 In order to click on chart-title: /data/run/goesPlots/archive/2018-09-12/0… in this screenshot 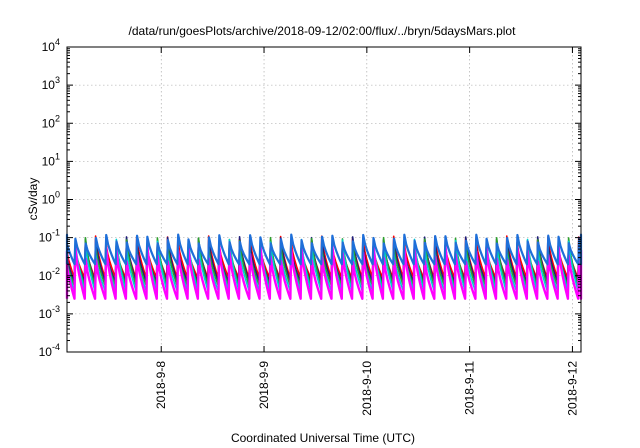, I will do `click(323, 31)`.